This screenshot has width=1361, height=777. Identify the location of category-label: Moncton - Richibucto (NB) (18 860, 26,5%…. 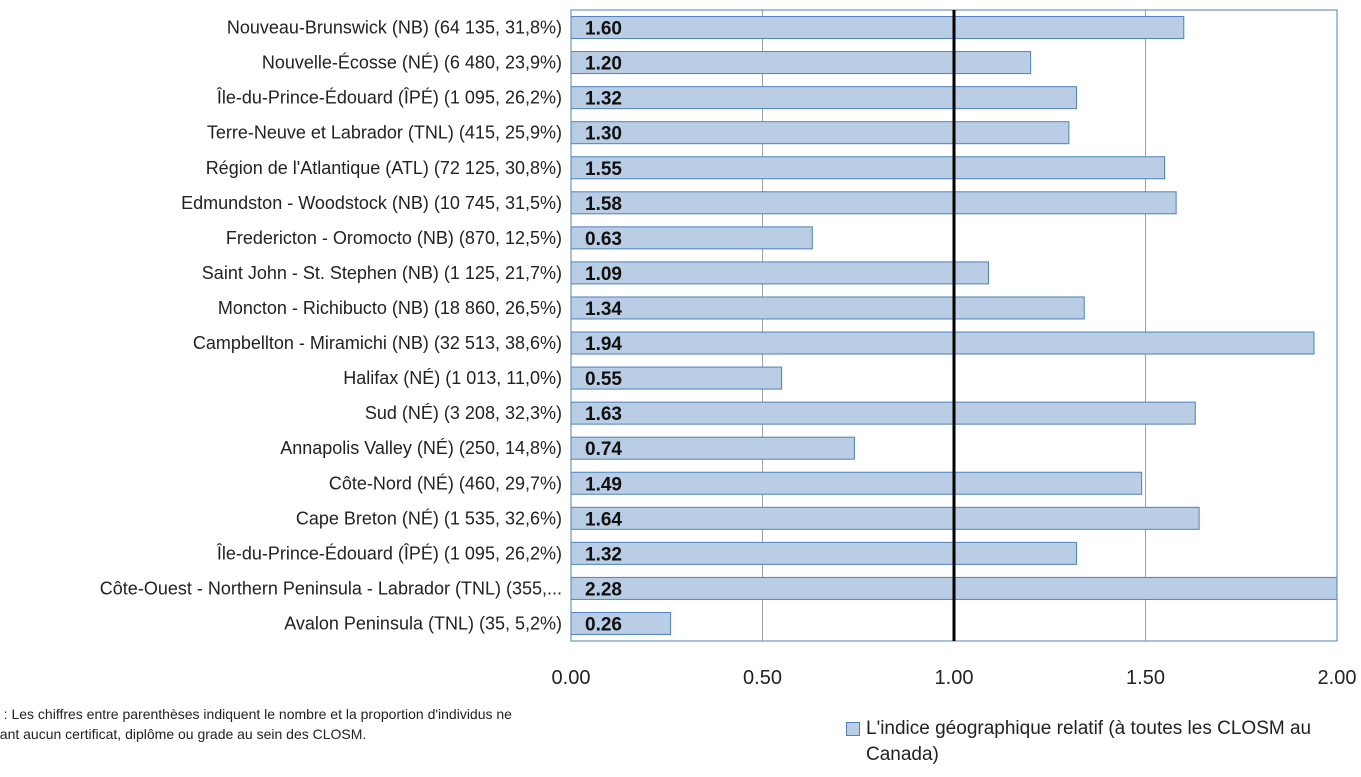
(390, 308).